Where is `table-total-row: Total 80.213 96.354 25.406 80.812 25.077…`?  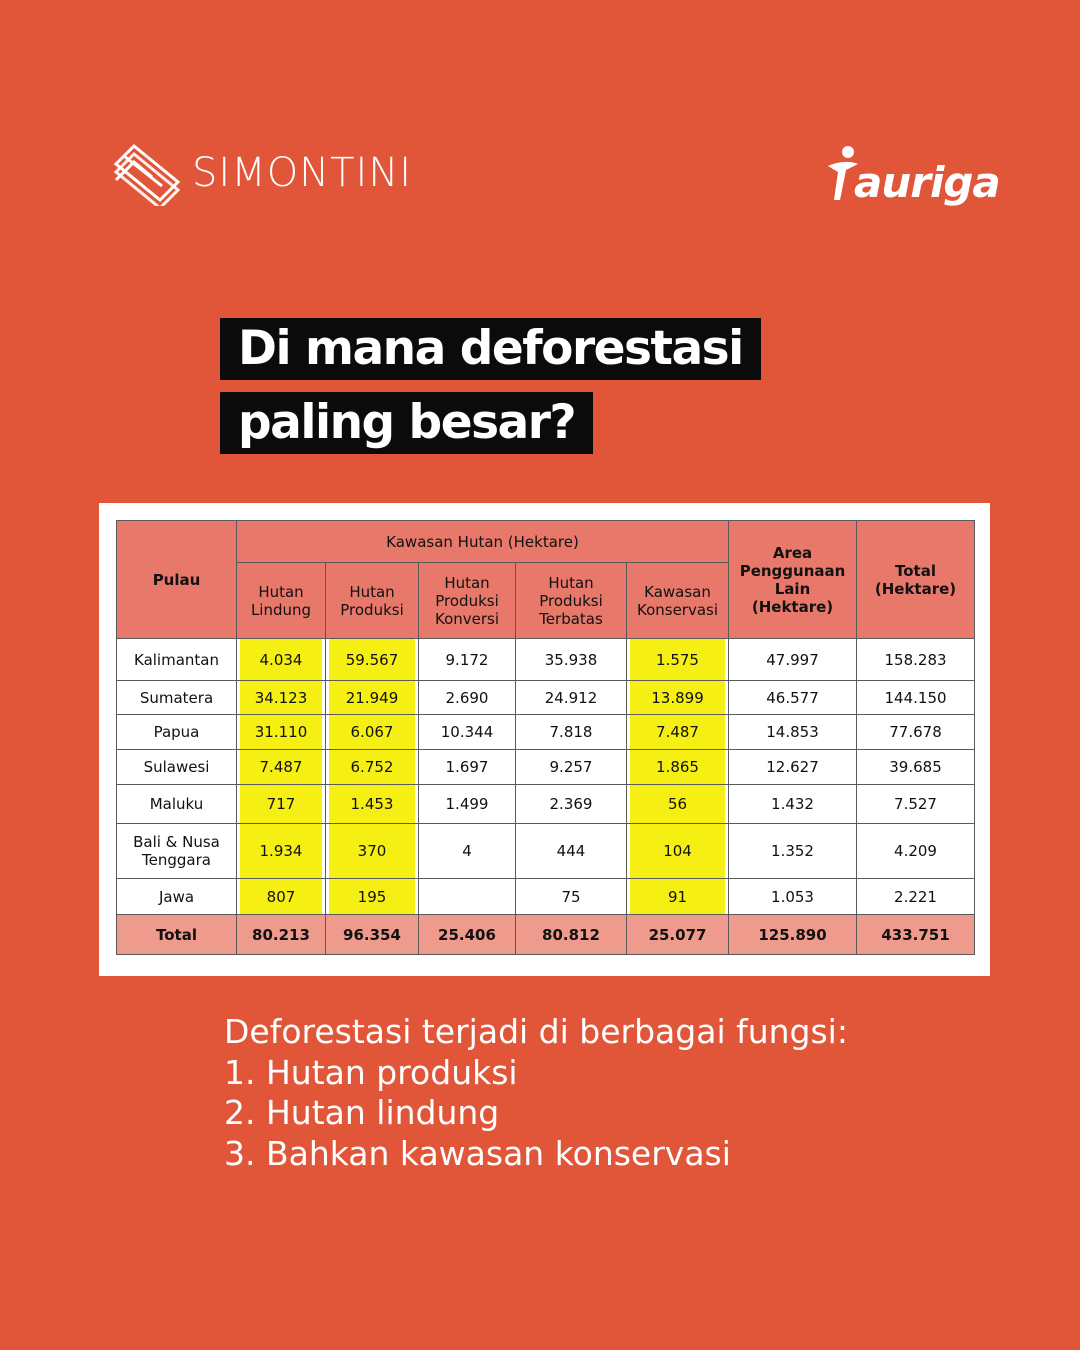 table-total-row: Total 80.213 96.354 25.406 80.812 25.077… is located at coordinates (546, 934).